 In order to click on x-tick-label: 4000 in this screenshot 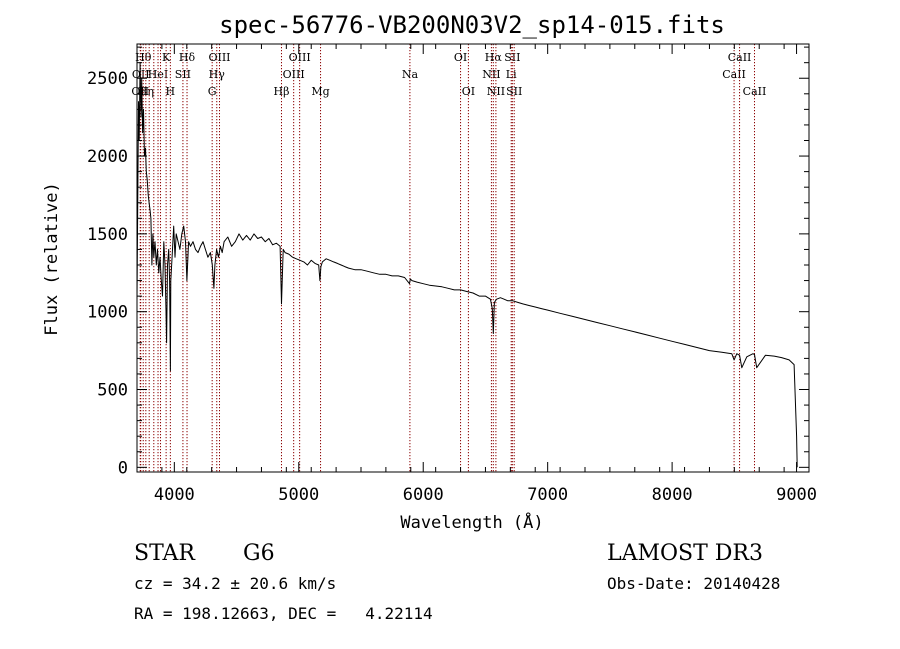, I will do `click(174, 495)`.